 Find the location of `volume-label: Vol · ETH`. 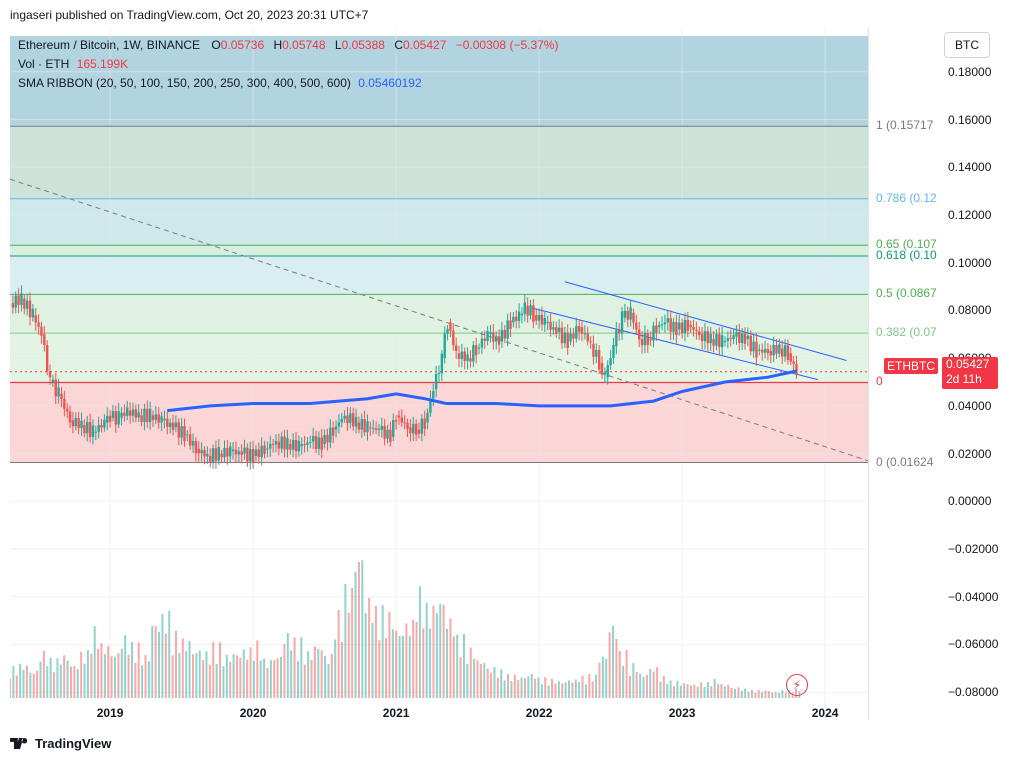

volume-label: Vol · ETH is located at coordinates (44, 64).